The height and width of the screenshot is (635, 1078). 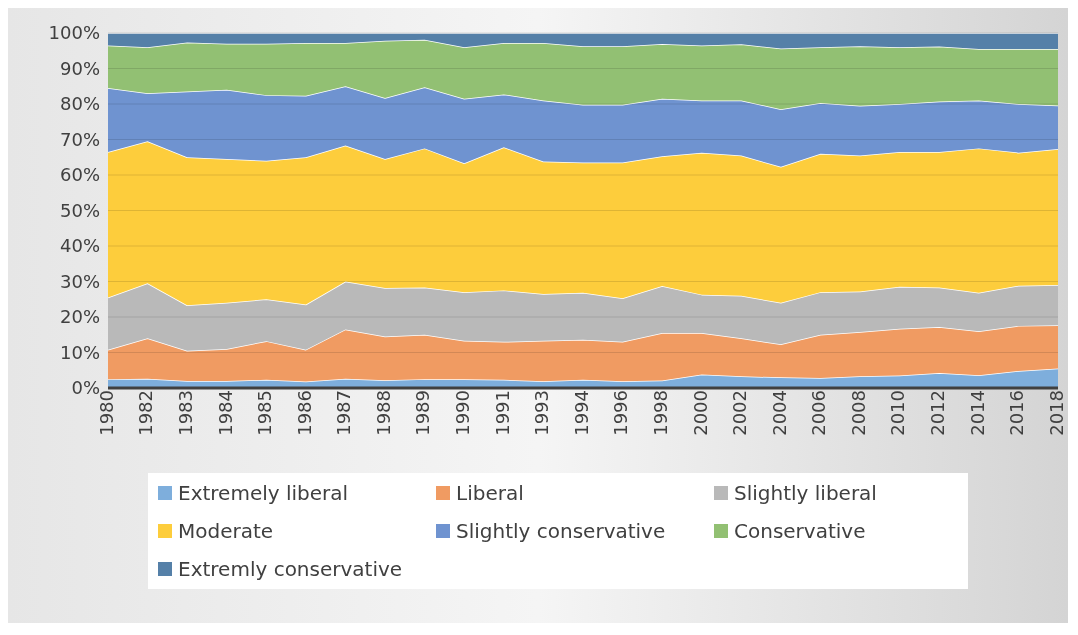 What do you see at coordinates (502, 413) in the screenshot?
I see `x-tick-label: 1991` at bounding box center [502, 413].